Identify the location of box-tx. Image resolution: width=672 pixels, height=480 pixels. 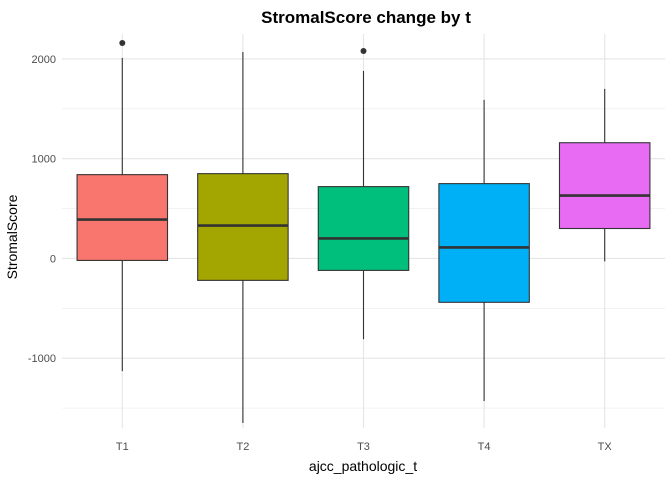
(604, 175).